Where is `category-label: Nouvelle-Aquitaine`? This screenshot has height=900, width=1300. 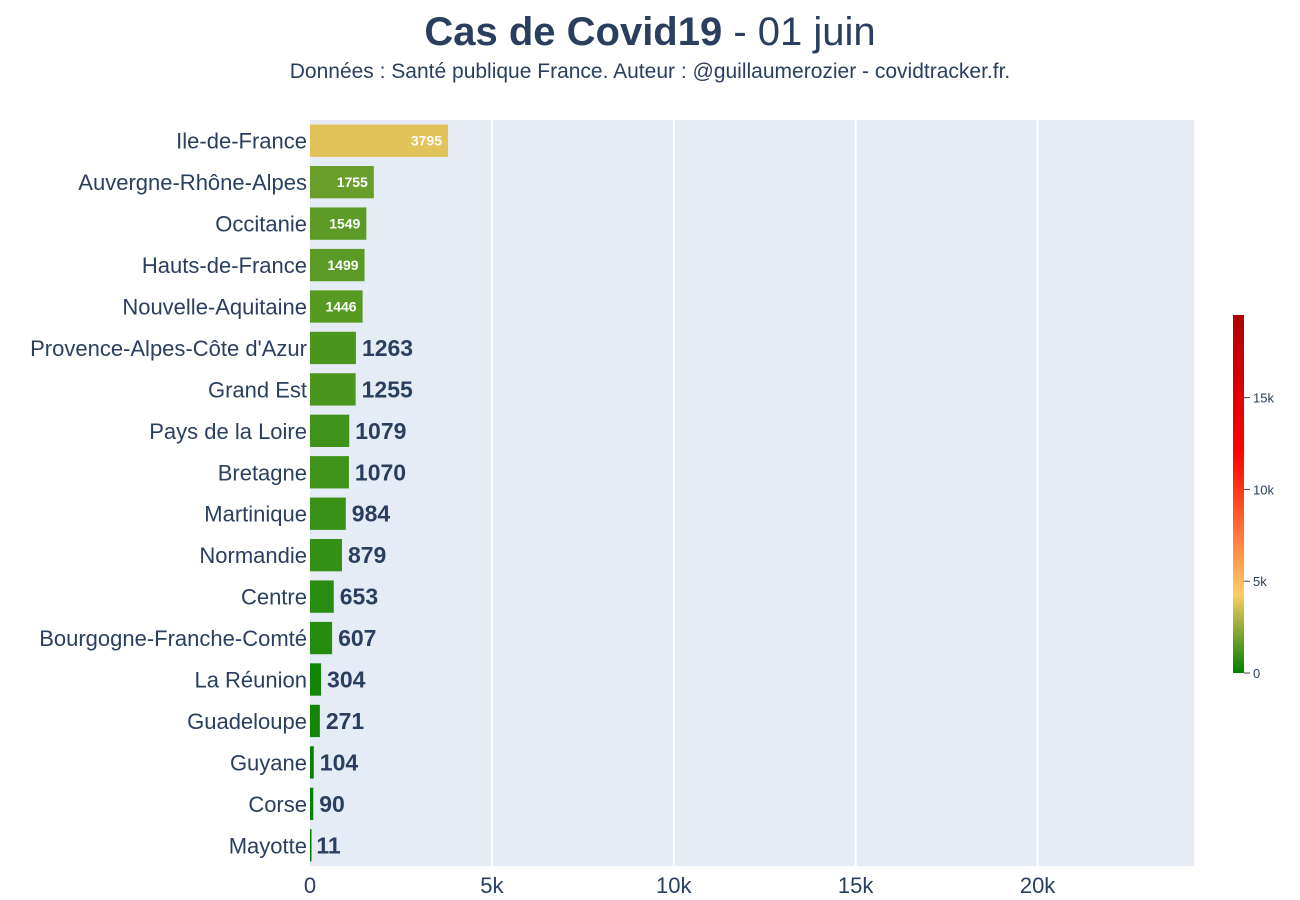
category-label: Nouvelle-Aquitaine is located at coordinates (214, 307).